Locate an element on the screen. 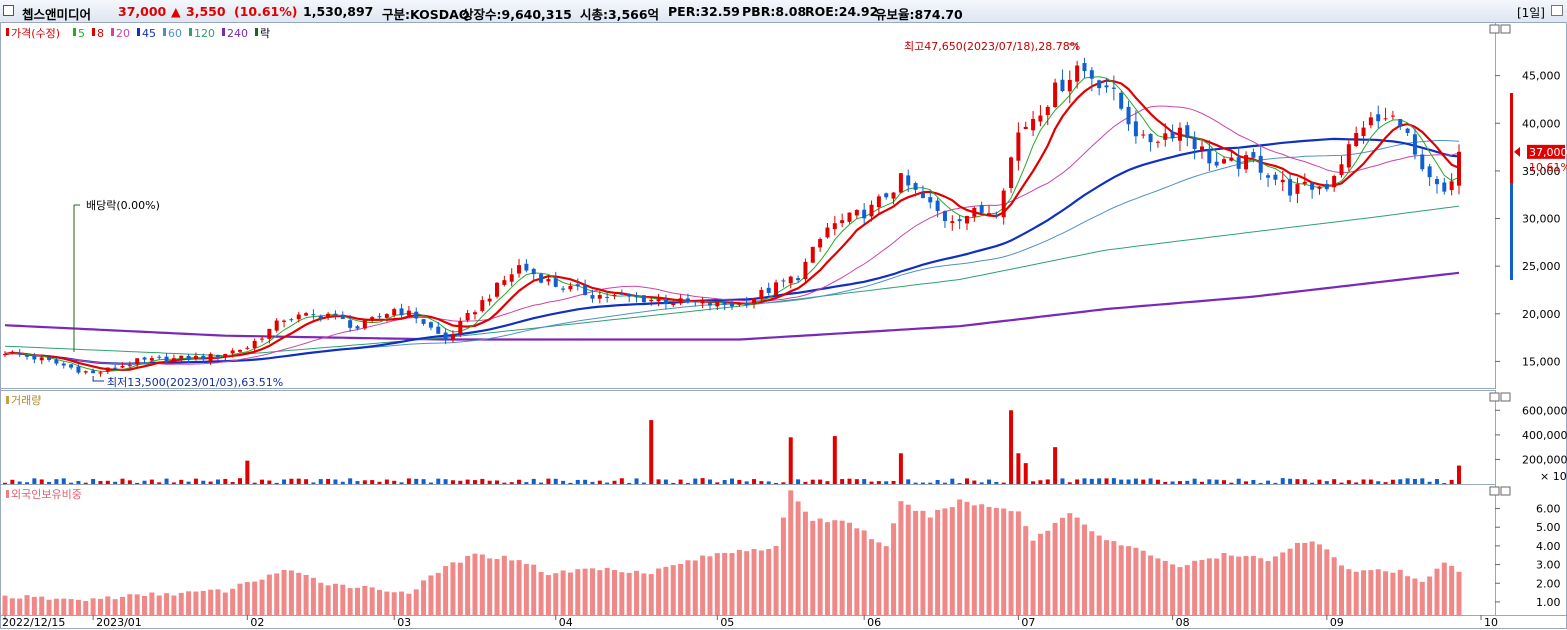 This screenshot has width=1567, height=630. listed-shares: 상장수:9,640,315 is located at coordinates (517, 14).